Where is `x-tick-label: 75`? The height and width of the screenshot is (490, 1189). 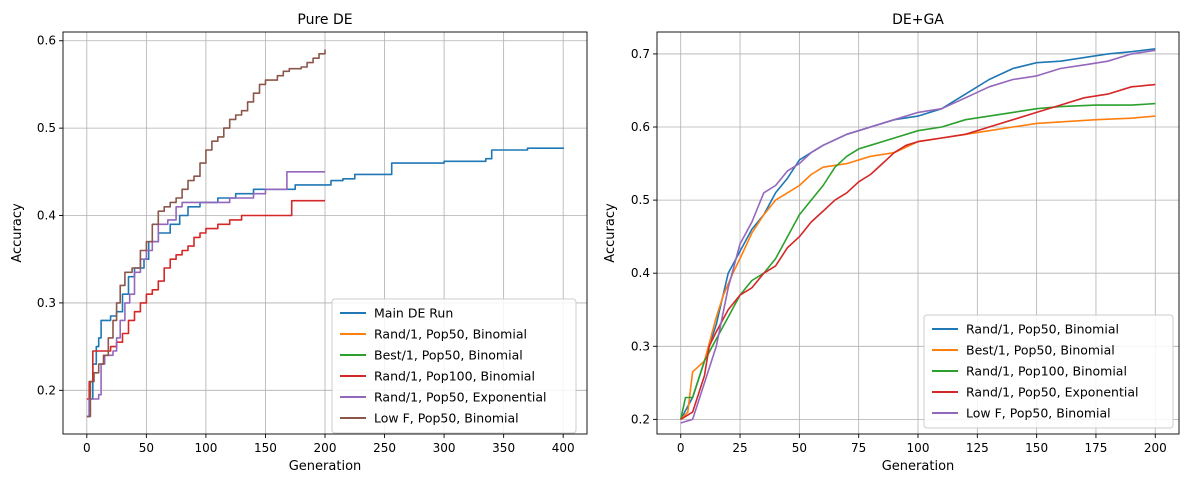
x-tick-label: 75 is located at coordinates (858, 448).